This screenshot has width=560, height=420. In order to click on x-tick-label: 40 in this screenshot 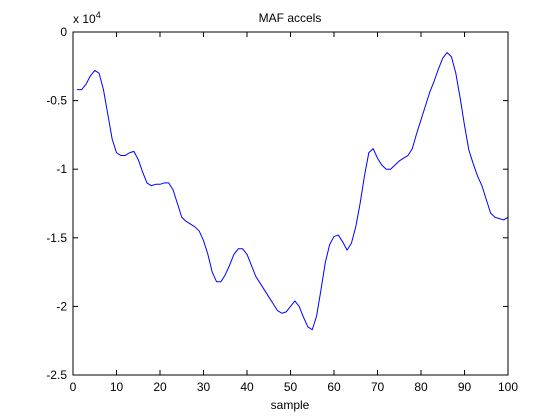, I will do `click(247, 387)`.